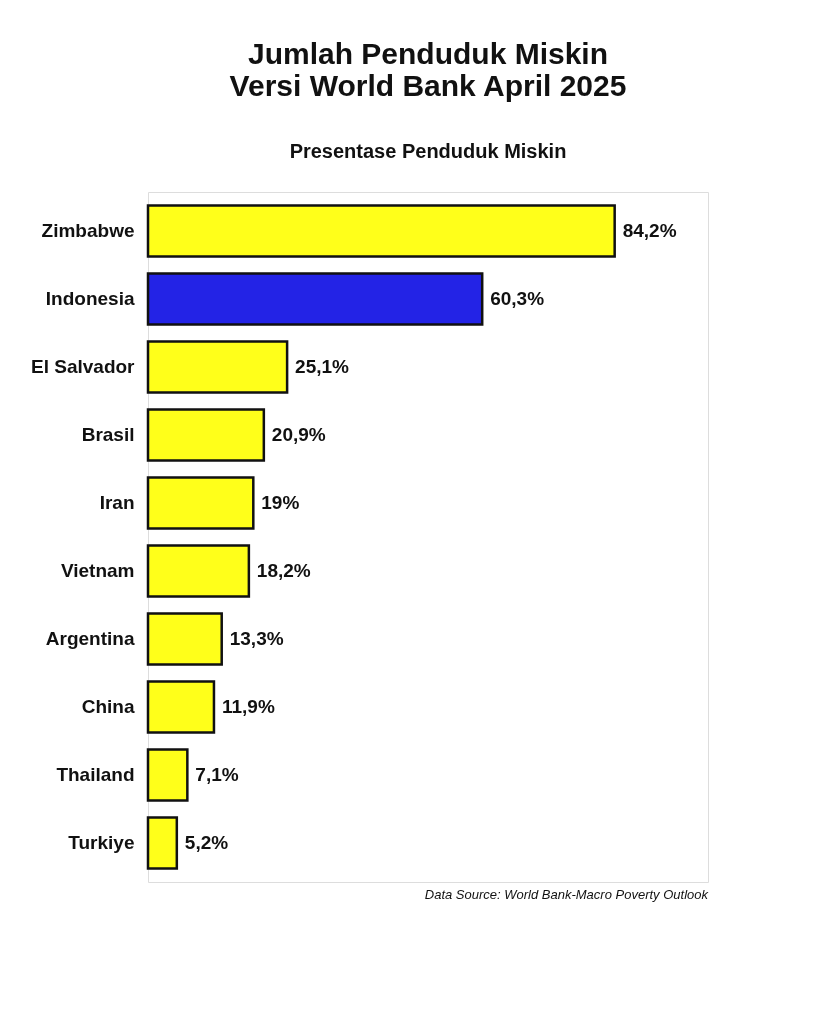  I want to click on y-tick-label: El Salvador, so click(83, 367).